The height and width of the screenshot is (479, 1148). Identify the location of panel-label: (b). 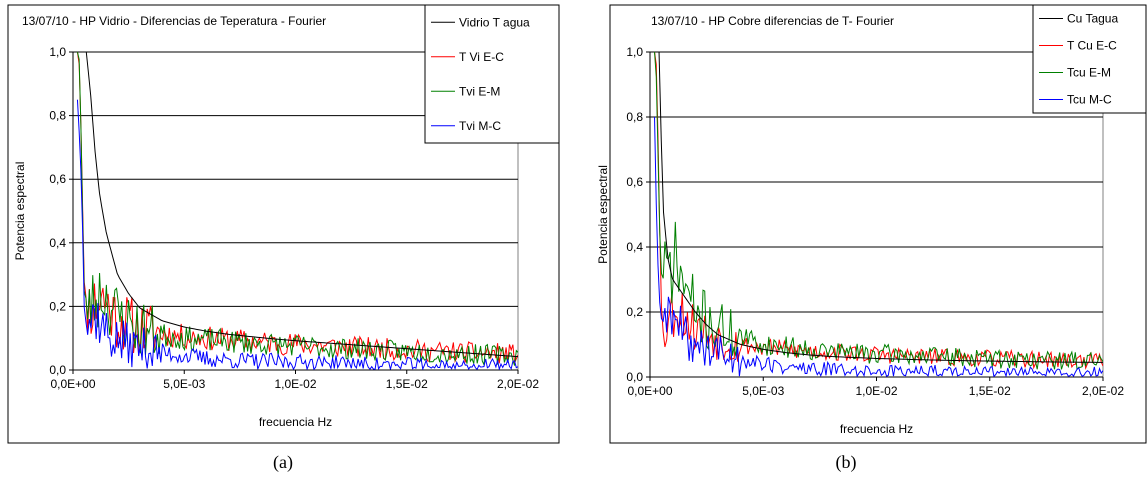
(846, 462).